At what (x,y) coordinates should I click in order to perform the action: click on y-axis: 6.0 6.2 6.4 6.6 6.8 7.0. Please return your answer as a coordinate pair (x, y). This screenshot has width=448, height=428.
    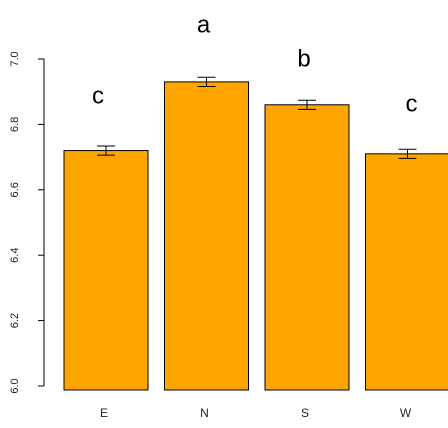
    Looking at the image, I should click on (27, 222).